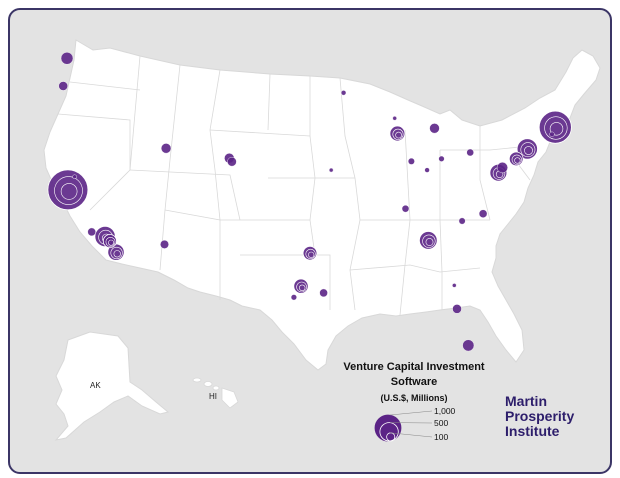 The height and width of the screenshot is (478, 620). What do you see at coordinates (213, 396) in the screenshot?
I see `hawaii-label: HI` at bounding box center [213, 396].